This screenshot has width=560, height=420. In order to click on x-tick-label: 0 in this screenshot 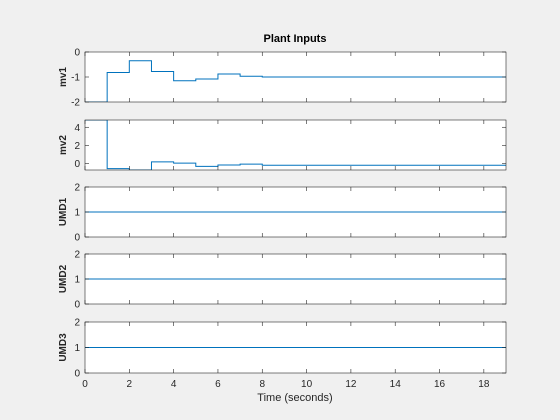, I will do `click(85, 384)`.